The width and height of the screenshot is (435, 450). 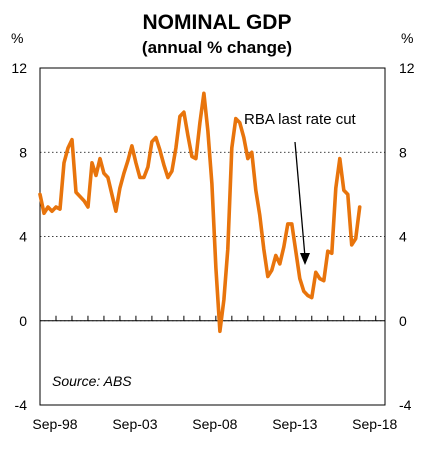 What do you see at coordinates (23, 321) in the screenshot?
I see `y-tick-label-left: 0` at bounding box center [23, 321].